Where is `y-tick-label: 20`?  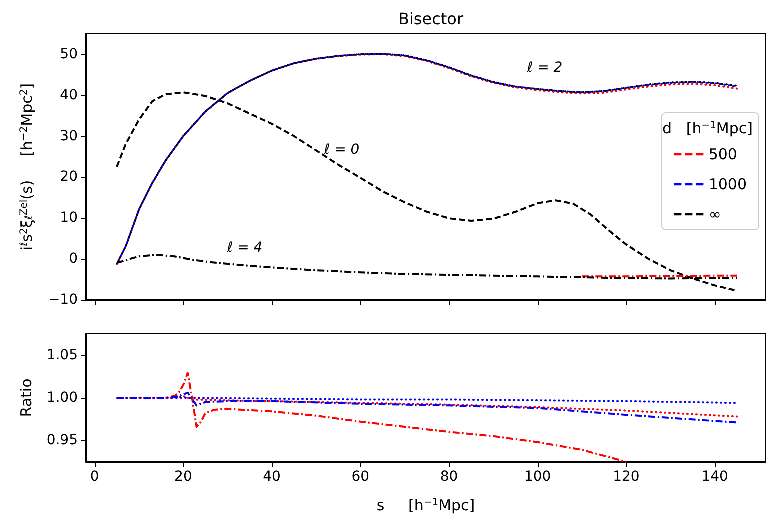 y-tick-label: 20 is located at coordinates (69, 177).